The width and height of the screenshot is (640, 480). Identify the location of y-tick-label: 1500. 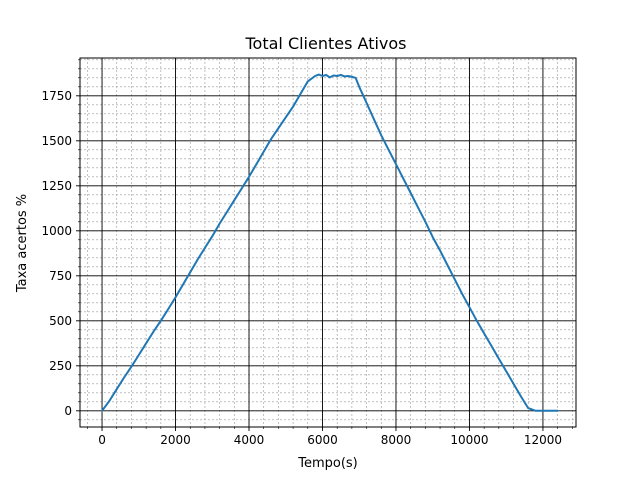
(56, 141).